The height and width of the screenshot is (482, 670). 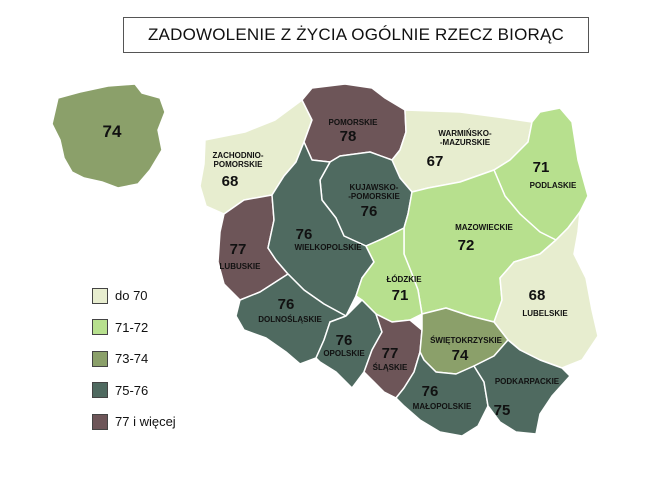 I want to click on legend-item: 75-76, so click(x=134, y=391).